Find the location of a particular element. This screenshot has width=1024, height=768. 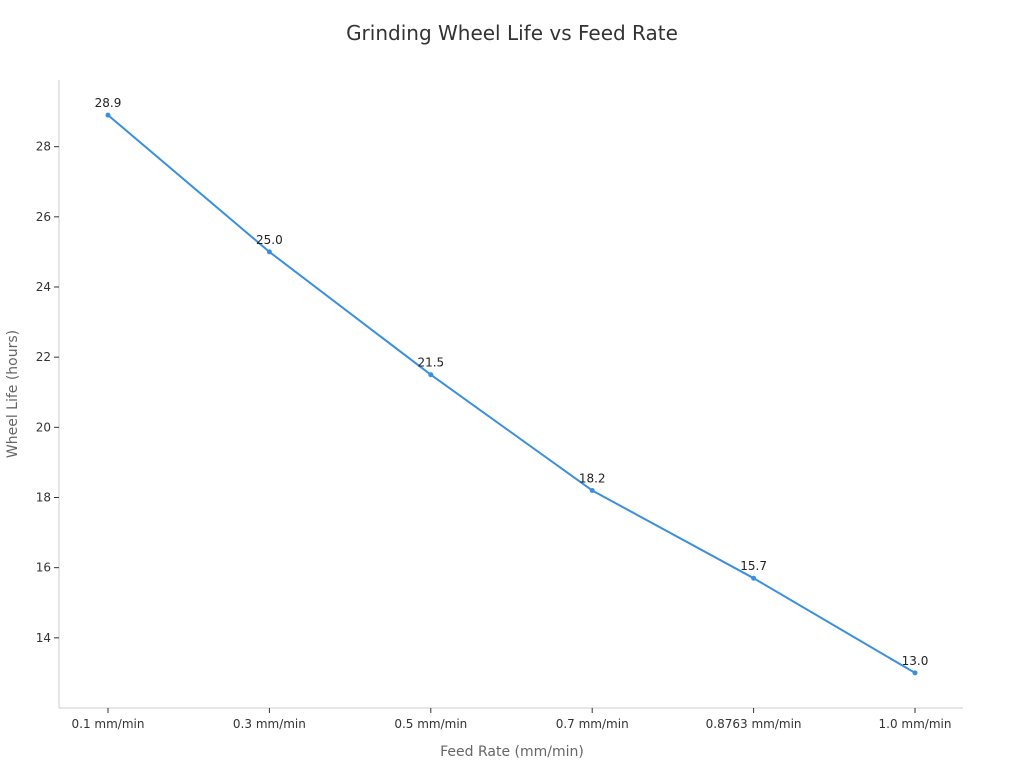

y-tick-label: 26 is located at coordinates (43, 217).